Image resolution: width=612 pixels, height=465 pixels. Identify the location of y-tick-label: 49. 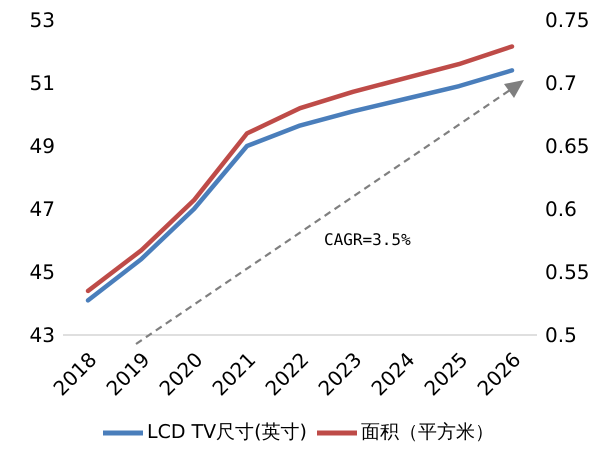
(42, 146).